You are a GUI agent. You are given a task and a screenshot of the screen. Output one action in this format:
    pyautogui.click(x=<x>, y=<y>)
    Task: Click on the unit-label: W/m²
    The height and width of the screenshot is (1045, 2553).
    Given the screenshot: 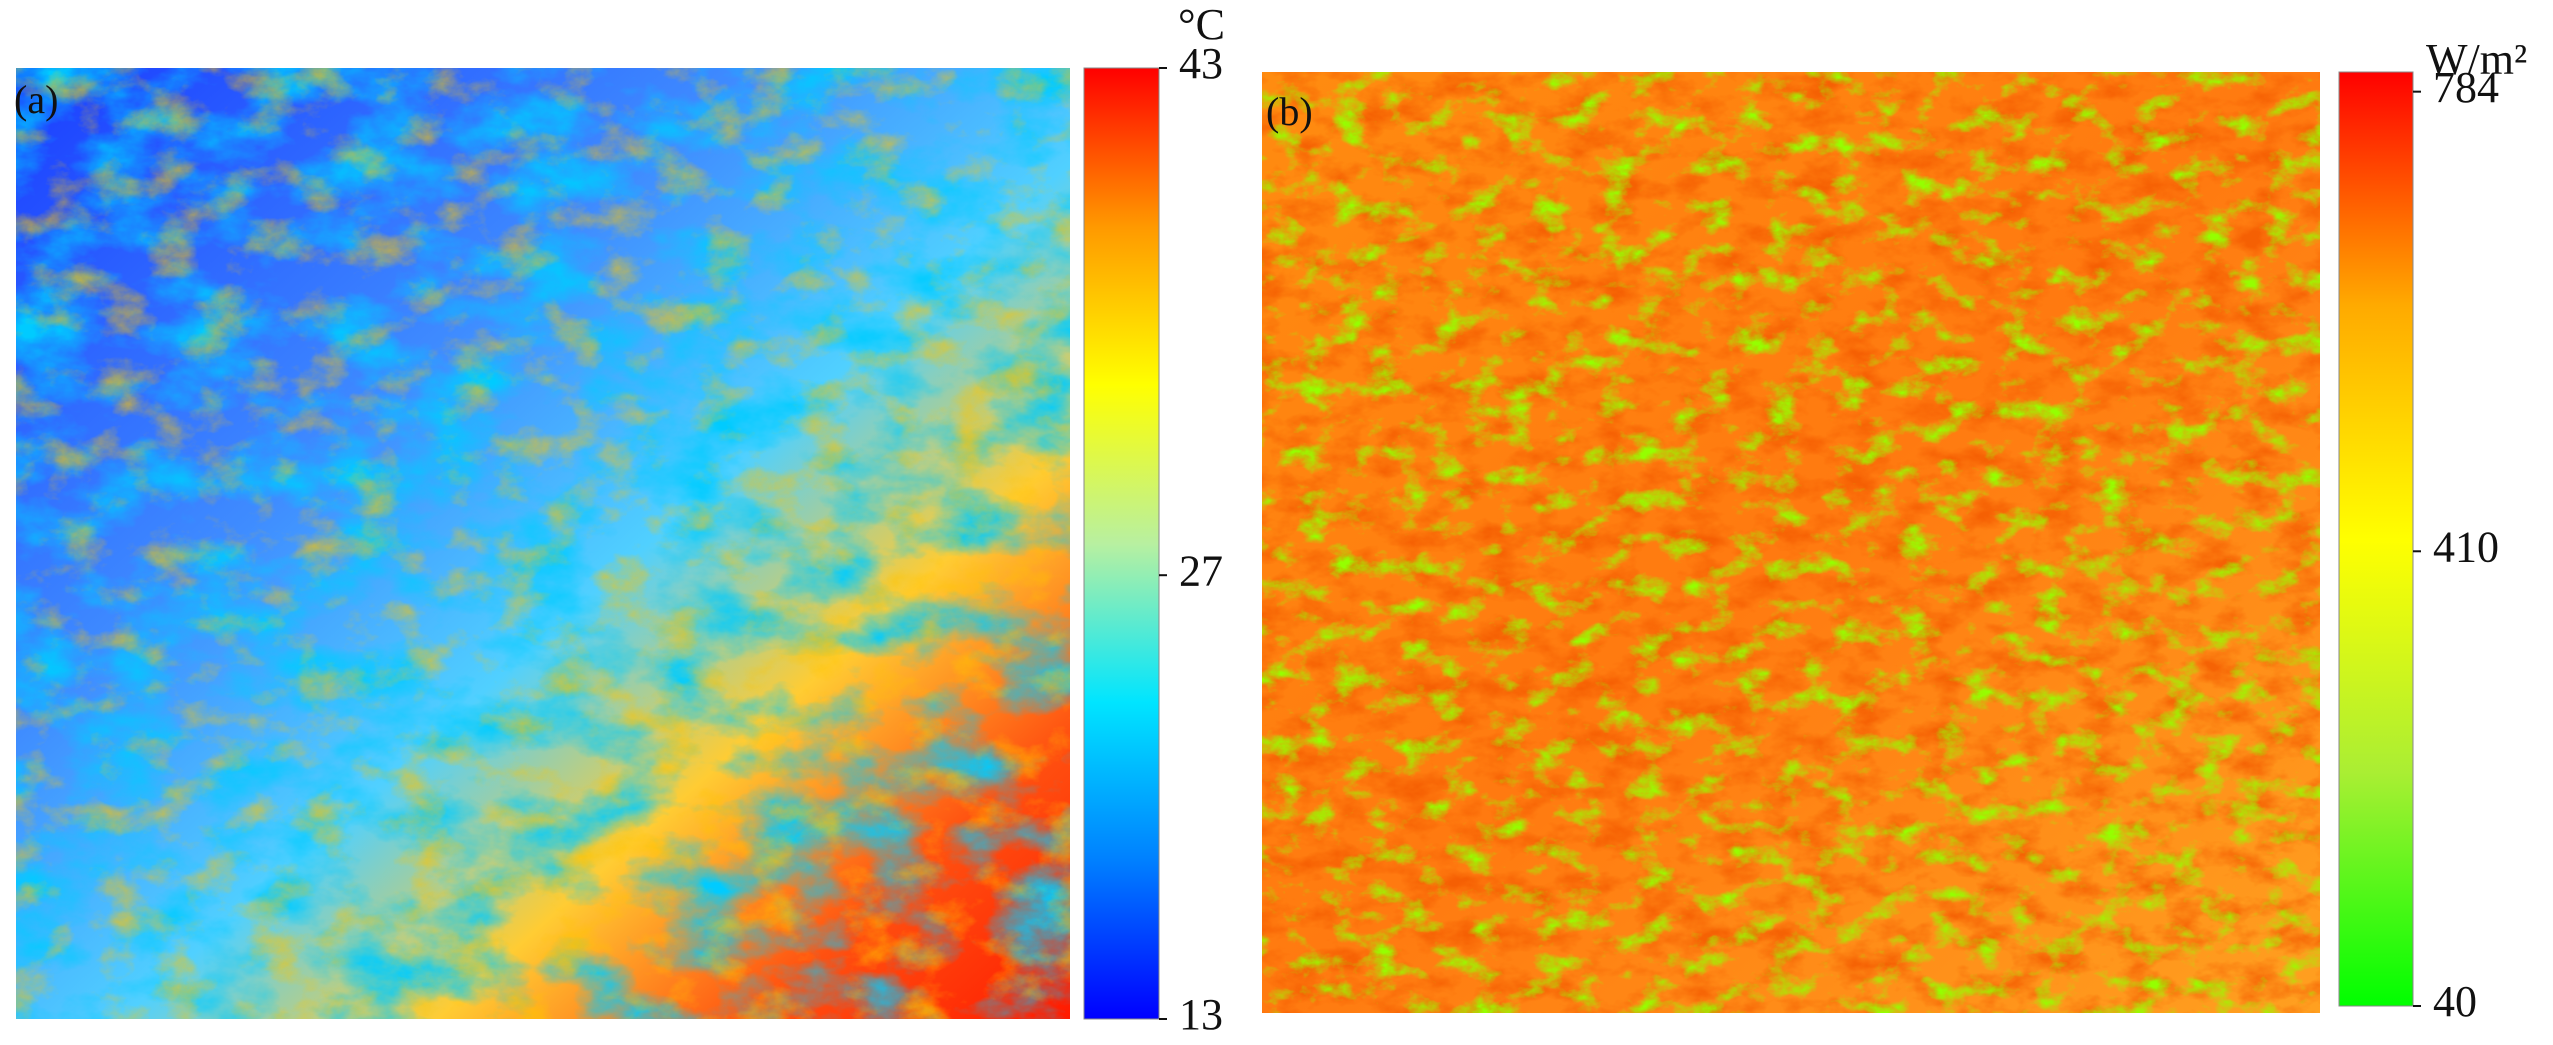 What is the action you would take?
    pyautogui.click(x=2476, y=59)
    